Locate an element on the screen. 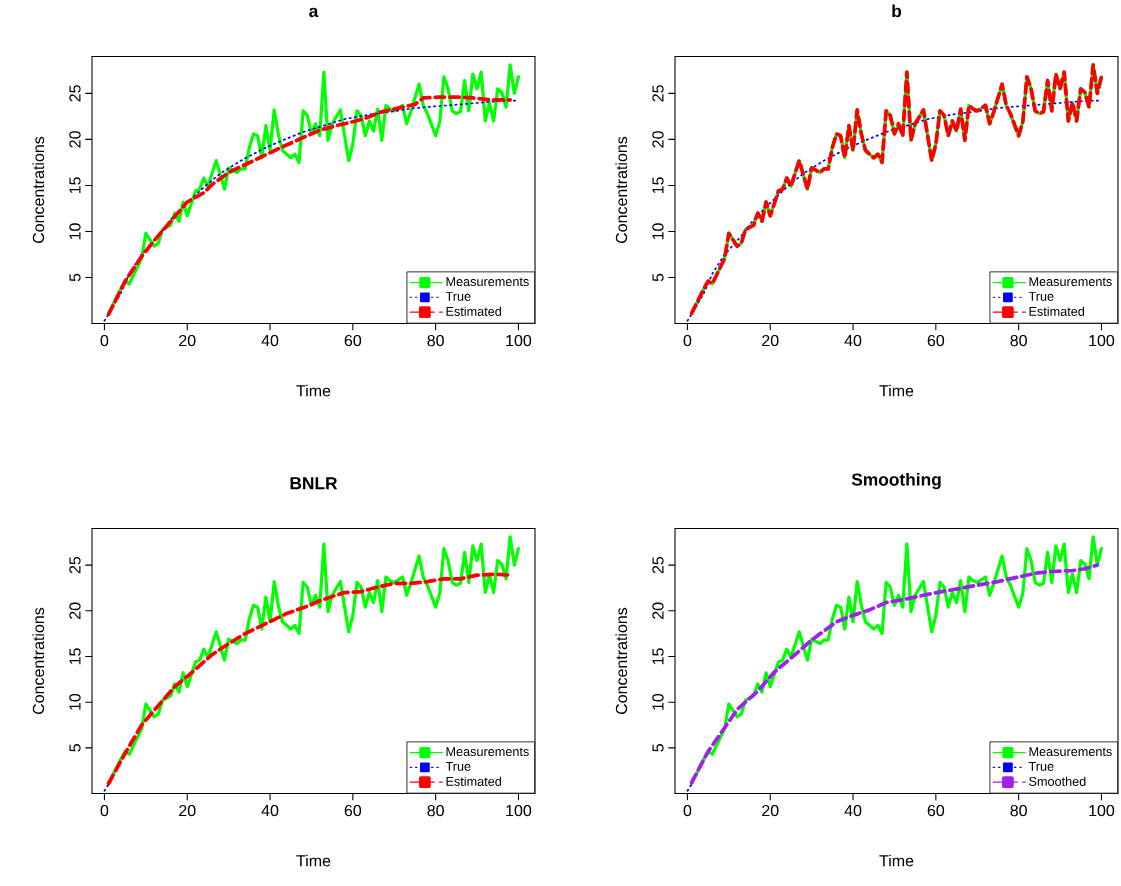 This screenshot has width=1121, height=886. legend-label: Smoothed is located at coordinates (1057, 781).